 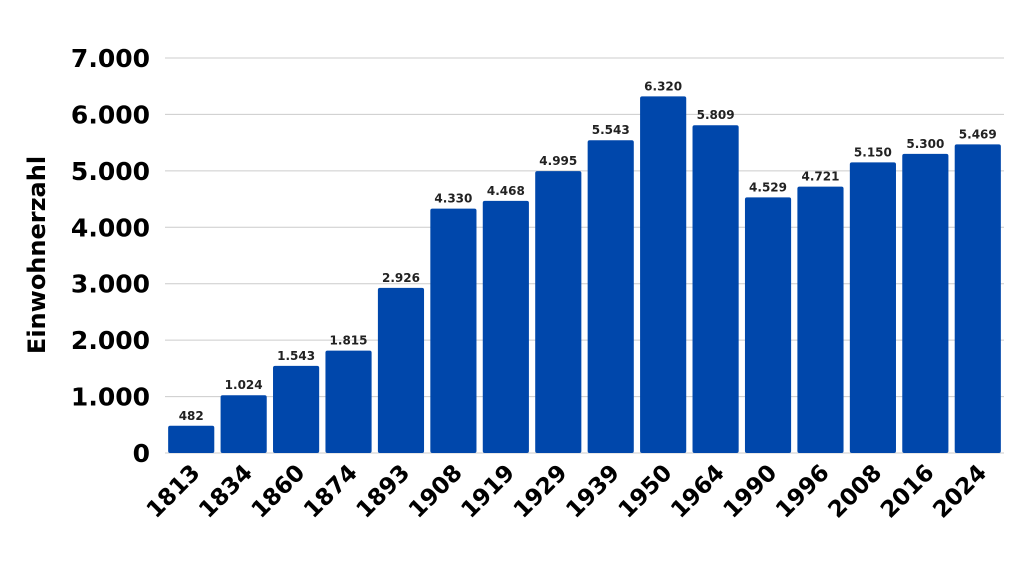 What do you see at coordinates (872, 307) in the screenshot?
I see `bar-2008` at bounding box center [872, 307].